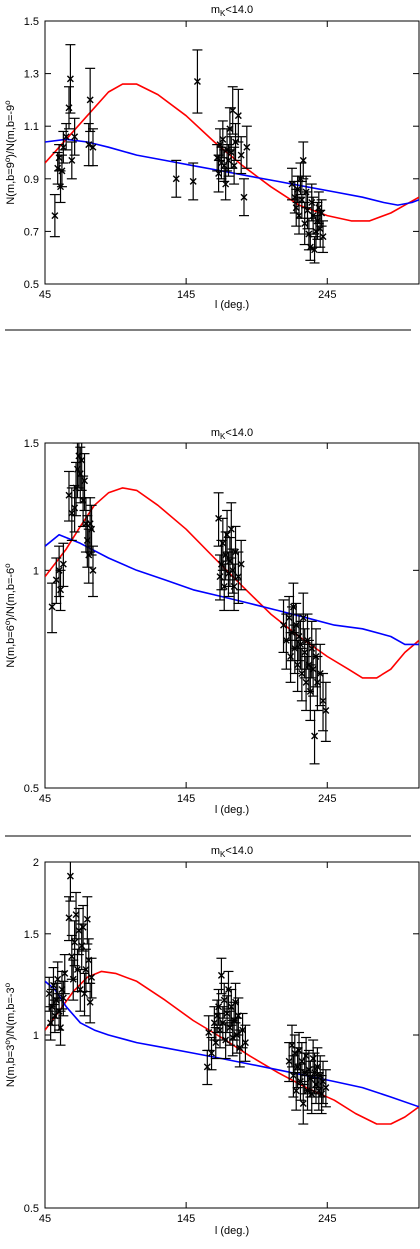  I want to click on y-tick-label: 2, so click(36, 863).